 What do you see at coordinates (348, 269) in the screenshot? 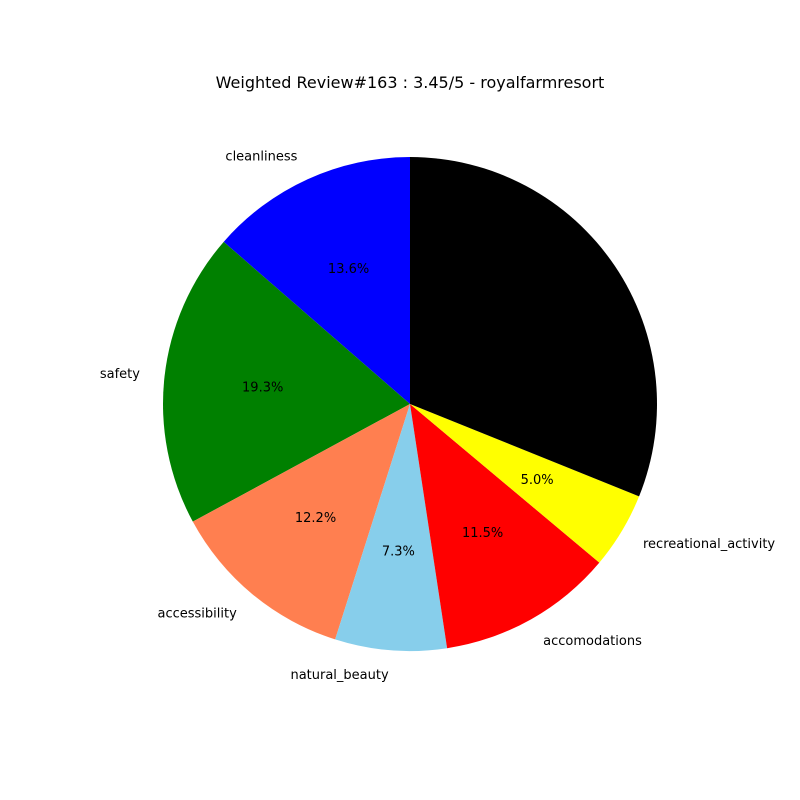
I see `slice-percent-label: 13.6%` at bounding box center [348, 269].